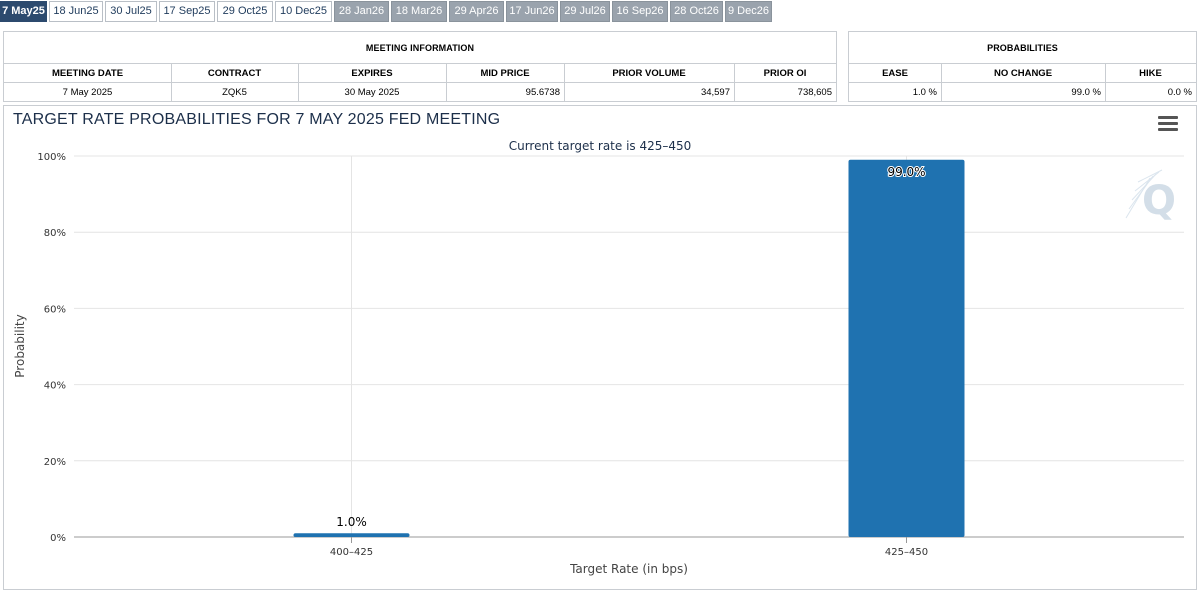 The height and width of the screenshot is (593, 1200). What do you see at coordinates (303, 11) in the screenshot?
I see `tab-meeting-10-dec25: 10 Dec25` at bounding box center [303, 11].